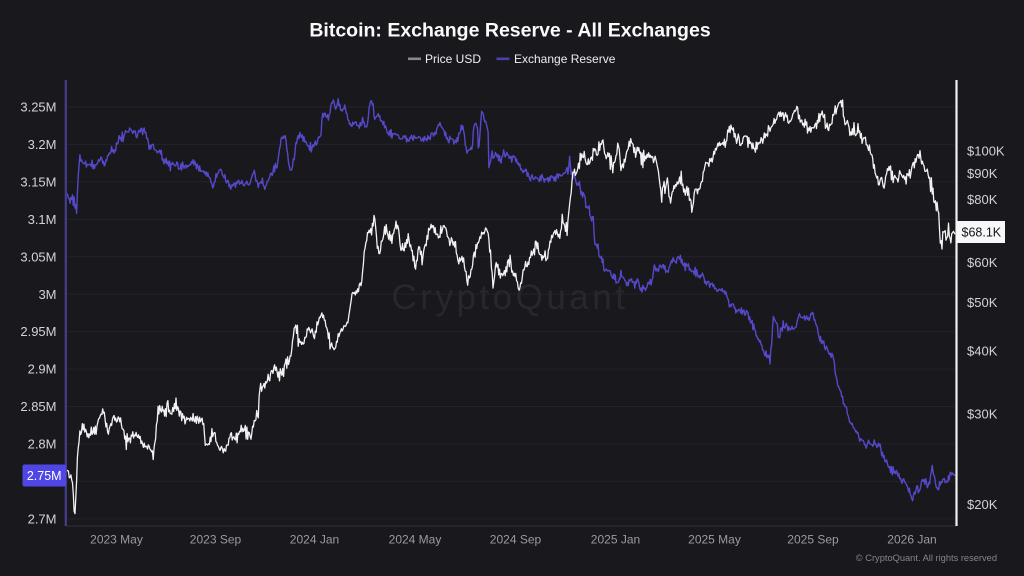  I want to click on svg-text: 2.9M, so click(42, 369).